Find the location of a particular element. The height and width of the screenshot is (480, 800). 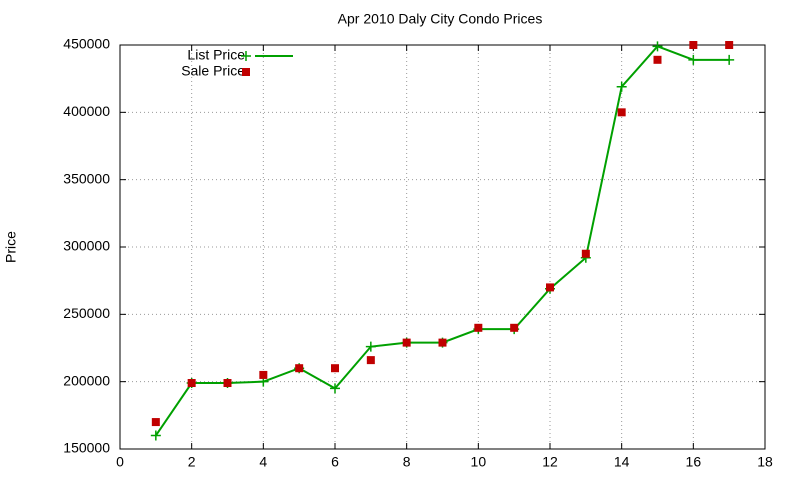

y-tick-label: 300000 is located at coordinates (86, 246).